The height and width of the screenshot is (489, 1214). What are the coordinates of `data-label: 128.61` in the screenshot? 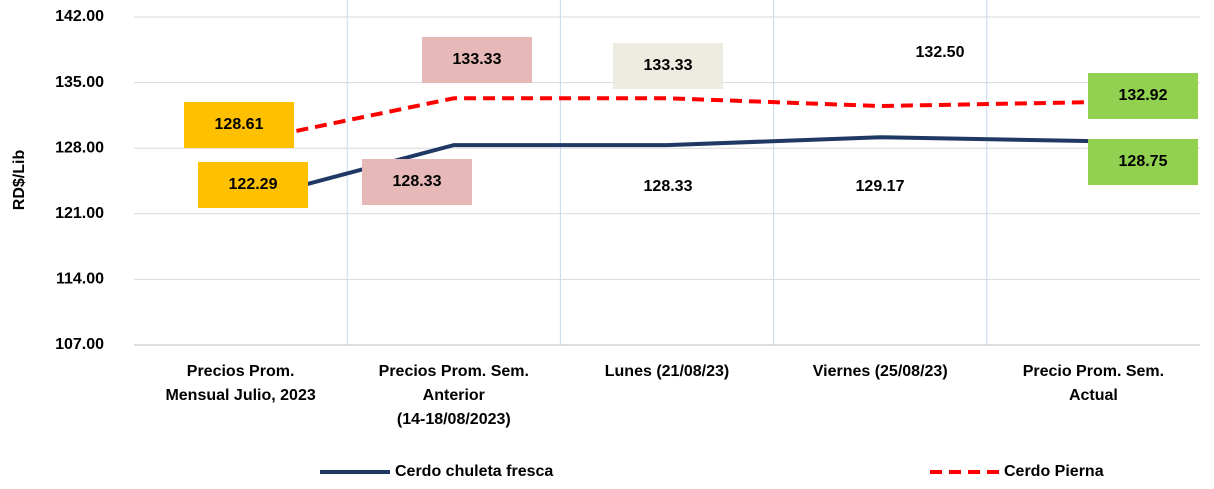 It's located at (239, 124).